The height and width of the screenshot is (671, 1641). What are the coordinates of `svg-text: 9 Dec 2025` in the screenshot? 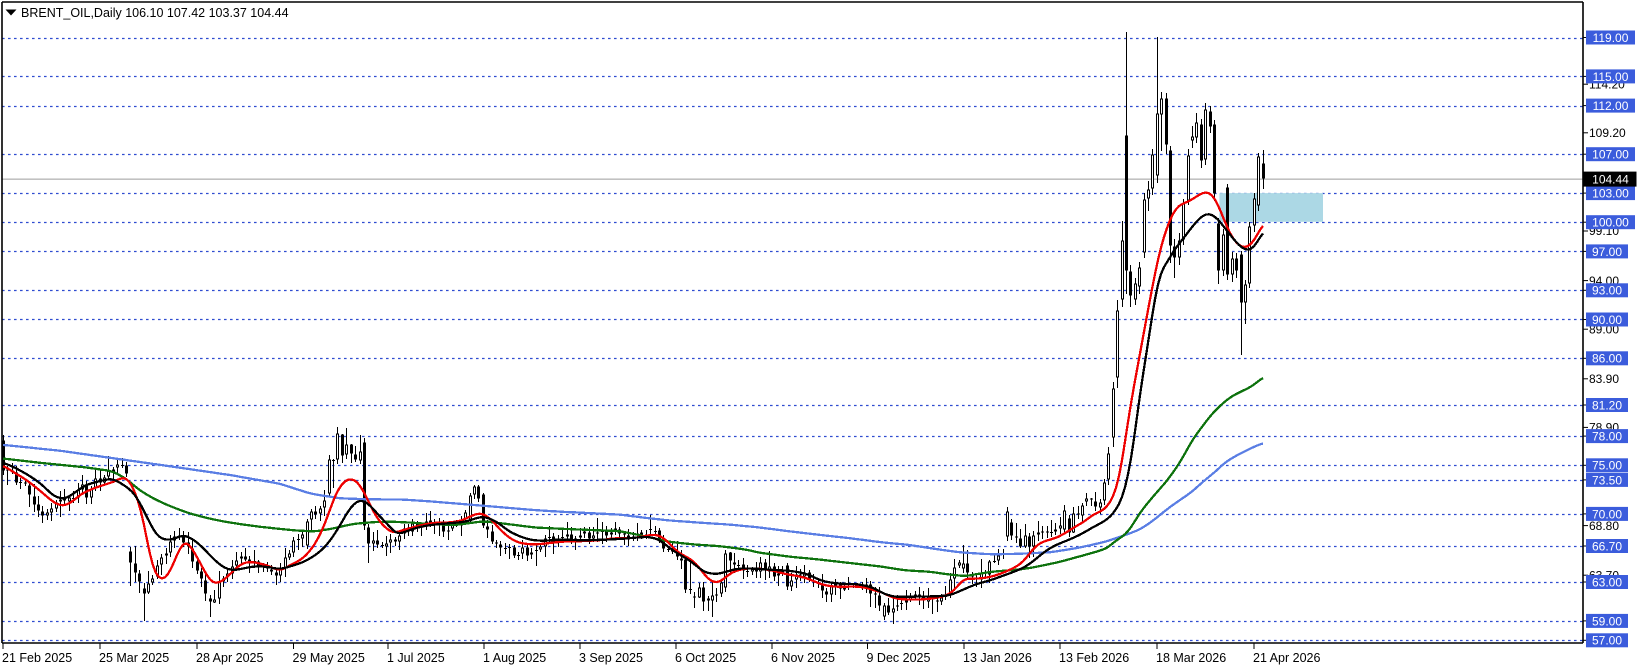 It's located at (899, 658).